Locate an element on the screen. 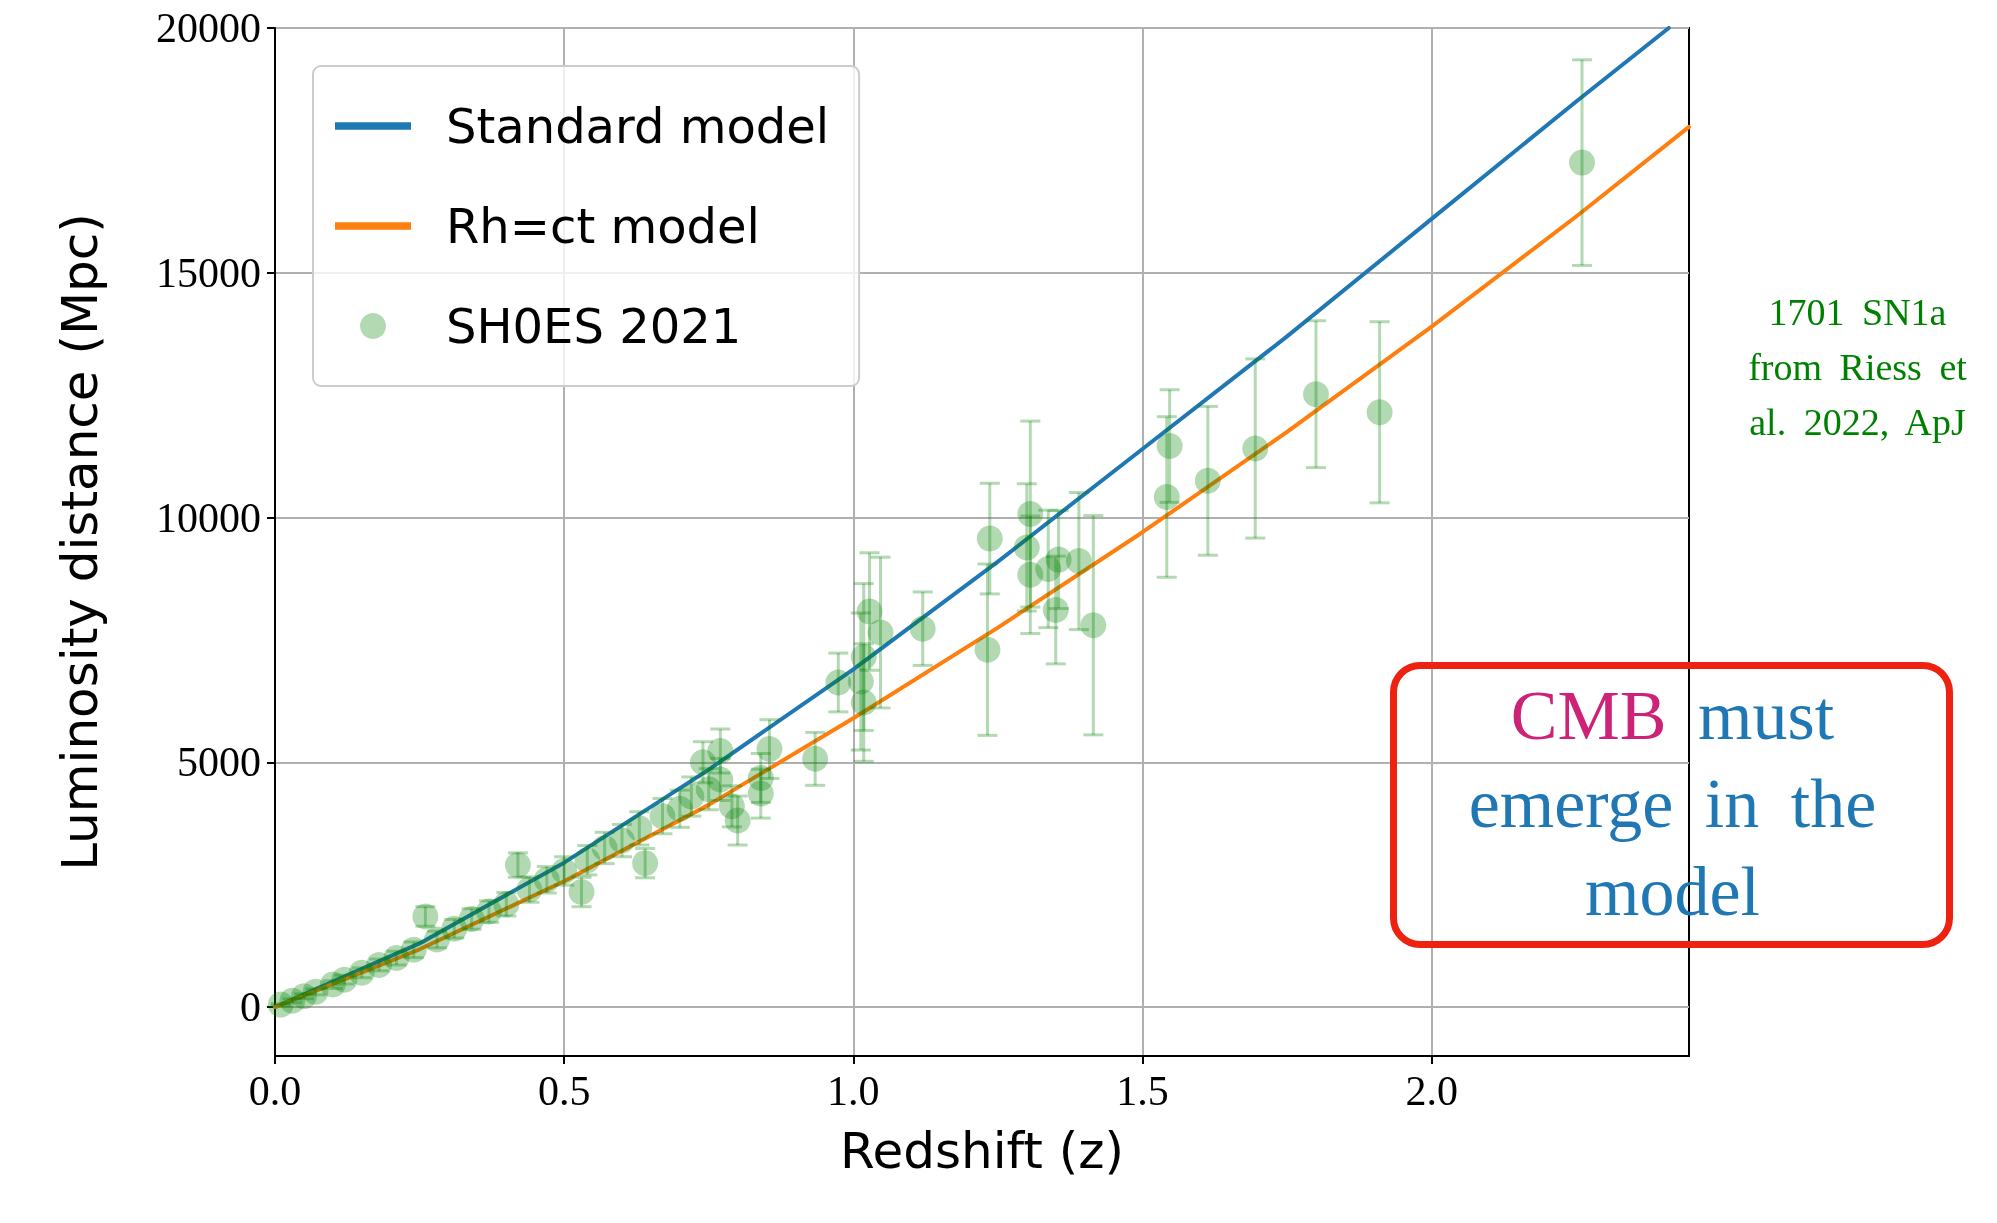 This screenshot has width=1997, height=1223. y-tick-label: 0 is located at coordinates (250, 1007).